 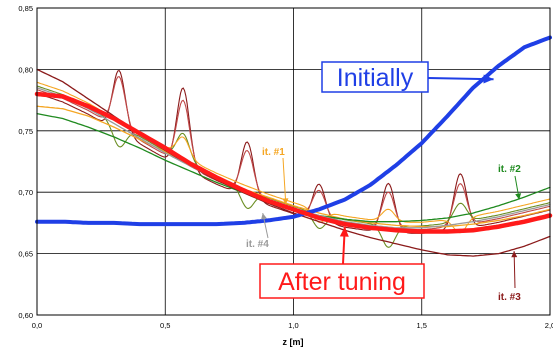 I want to click on x-tick-label: 1,0, so click(x=293, y=325).